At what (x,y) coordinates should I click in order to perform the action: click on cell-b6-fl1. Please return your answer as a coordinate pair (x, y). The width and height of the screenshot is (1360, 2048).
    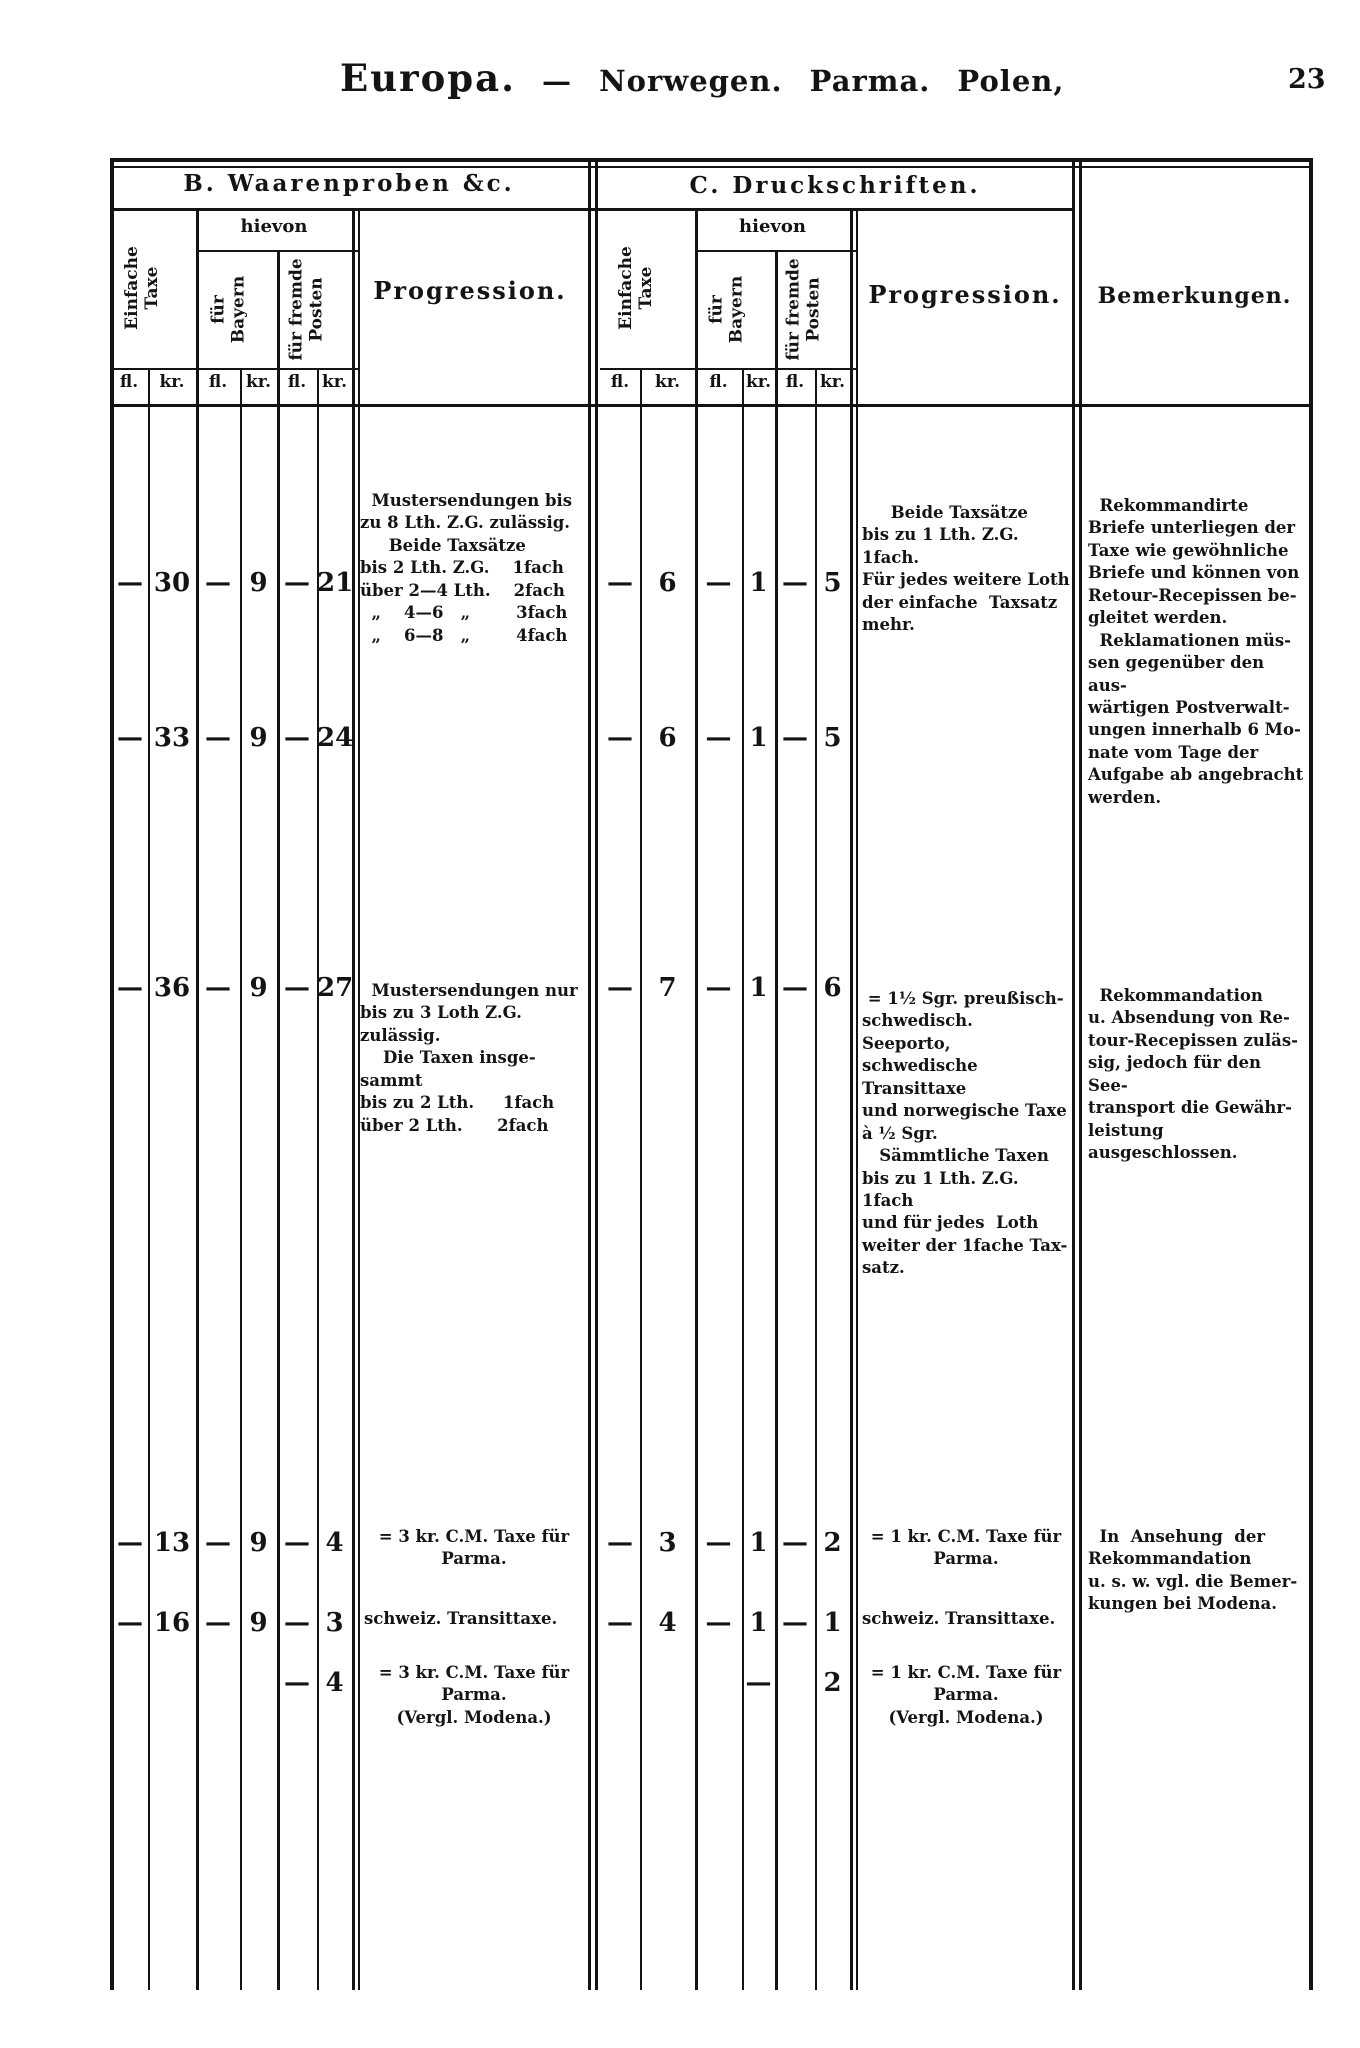
    Looking at the image, I should click on (130, 1683).